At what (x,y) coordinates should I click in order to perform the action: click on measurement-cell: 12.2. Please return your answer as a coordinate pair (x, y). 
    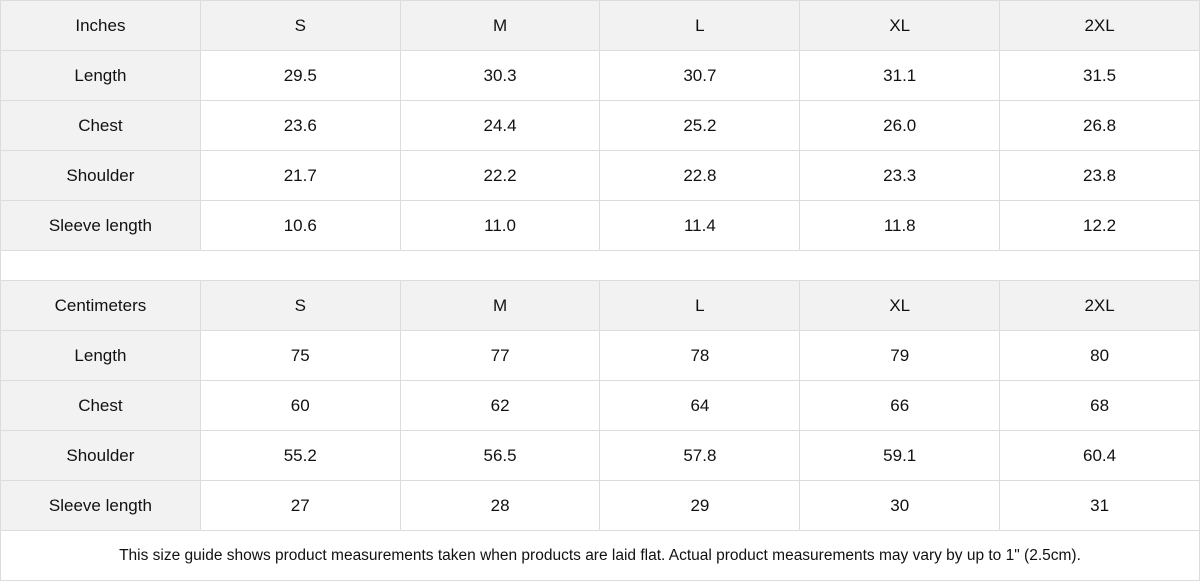
    Looking at the image, I should click on (1099, 225).